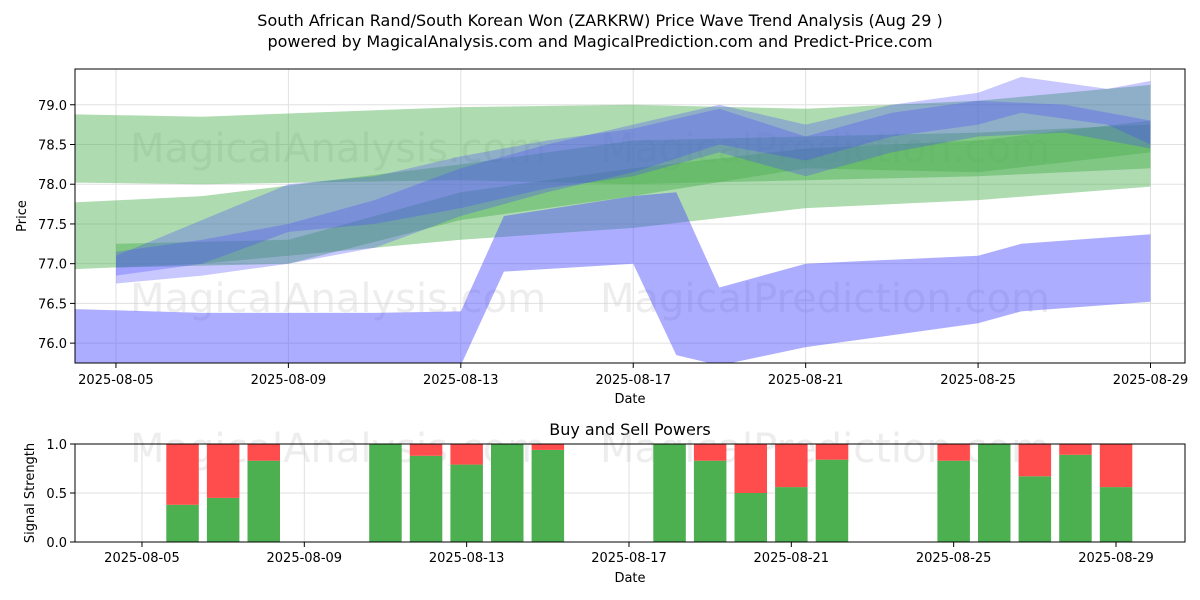 This screenshot has width=1200, height=600. What do you see at coordinates (52, 344) in the screenshot?
I see `price-y-tick-label: 76.0` at bounding box center [52, 344].